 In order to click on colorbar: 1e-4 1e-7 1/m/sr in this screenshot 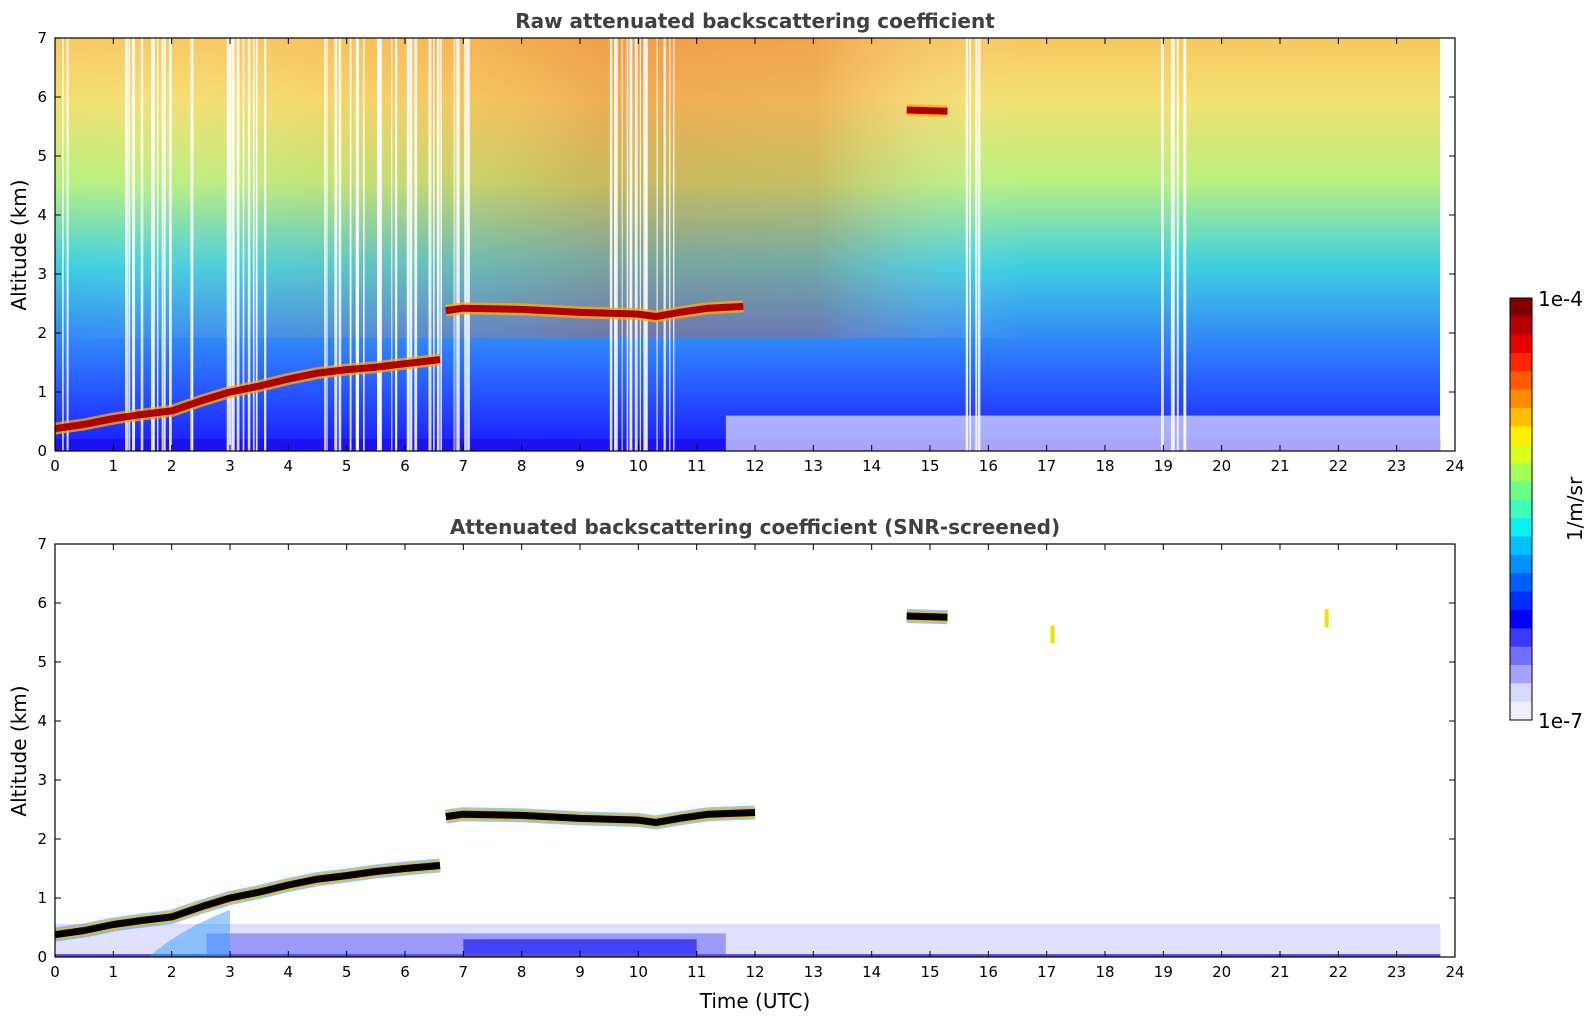, I will do `click(1548, 510)`.